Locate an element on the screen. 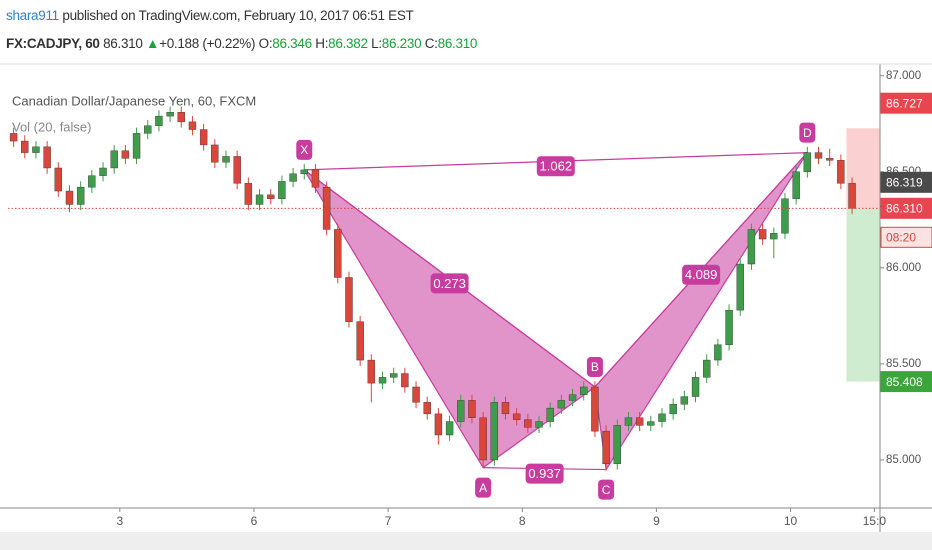 This screenshot has width=932, height=550. x-tick-label: 15:0 is located at coordinates (875, 521).